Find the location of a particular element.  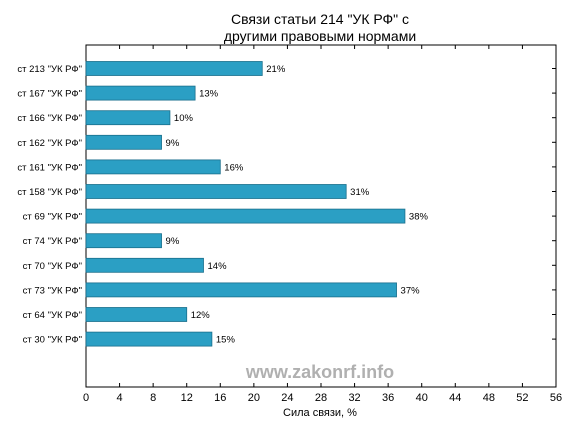

x-tick-label: 36 is located at coordinates (388, 398).